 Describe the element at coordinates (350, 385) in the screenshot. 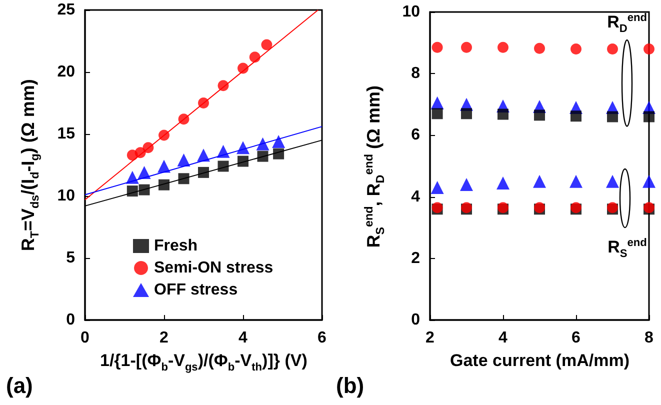

I see `text: (b)` at that location.